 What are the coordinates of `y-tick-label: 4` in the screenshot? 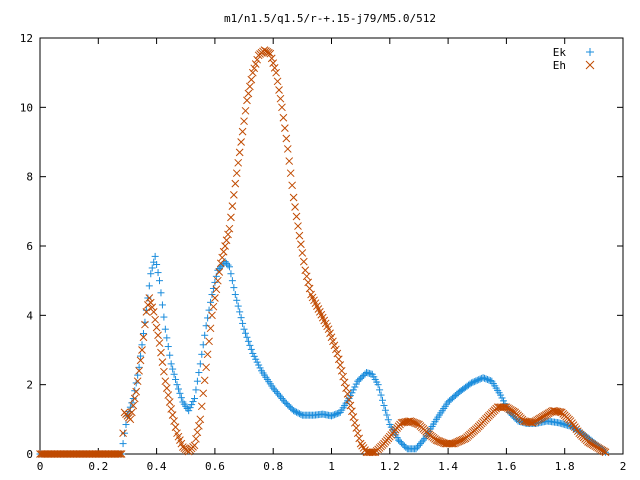 It's located at (29, 315).